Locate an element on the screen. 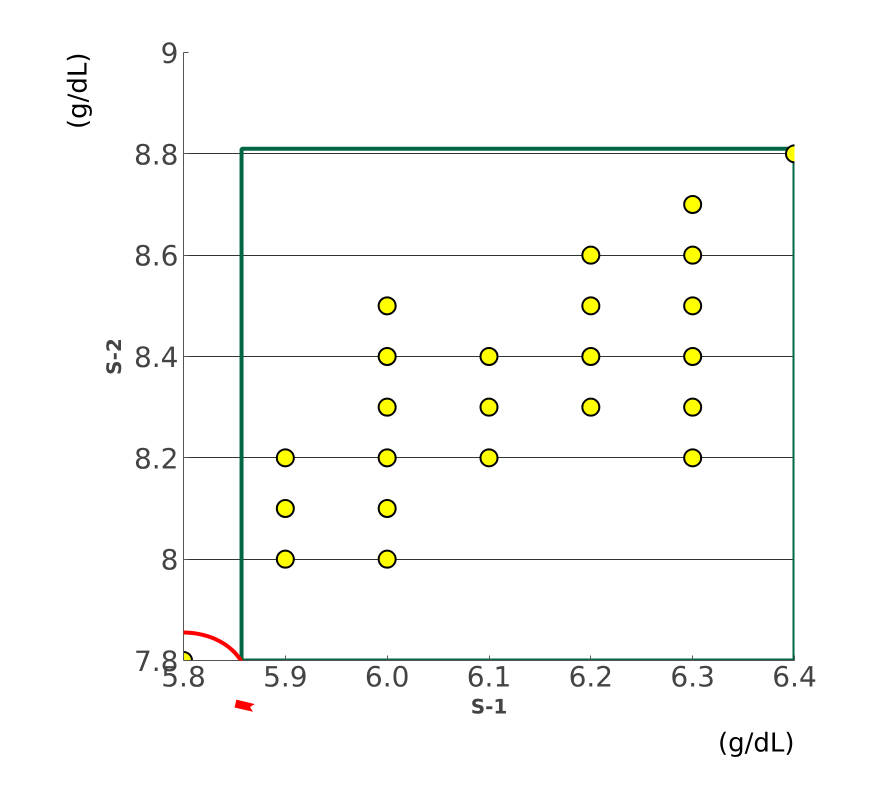 The image size is (877, 788). x-tick-label: 6.3 is located at coordinates (692, 677).